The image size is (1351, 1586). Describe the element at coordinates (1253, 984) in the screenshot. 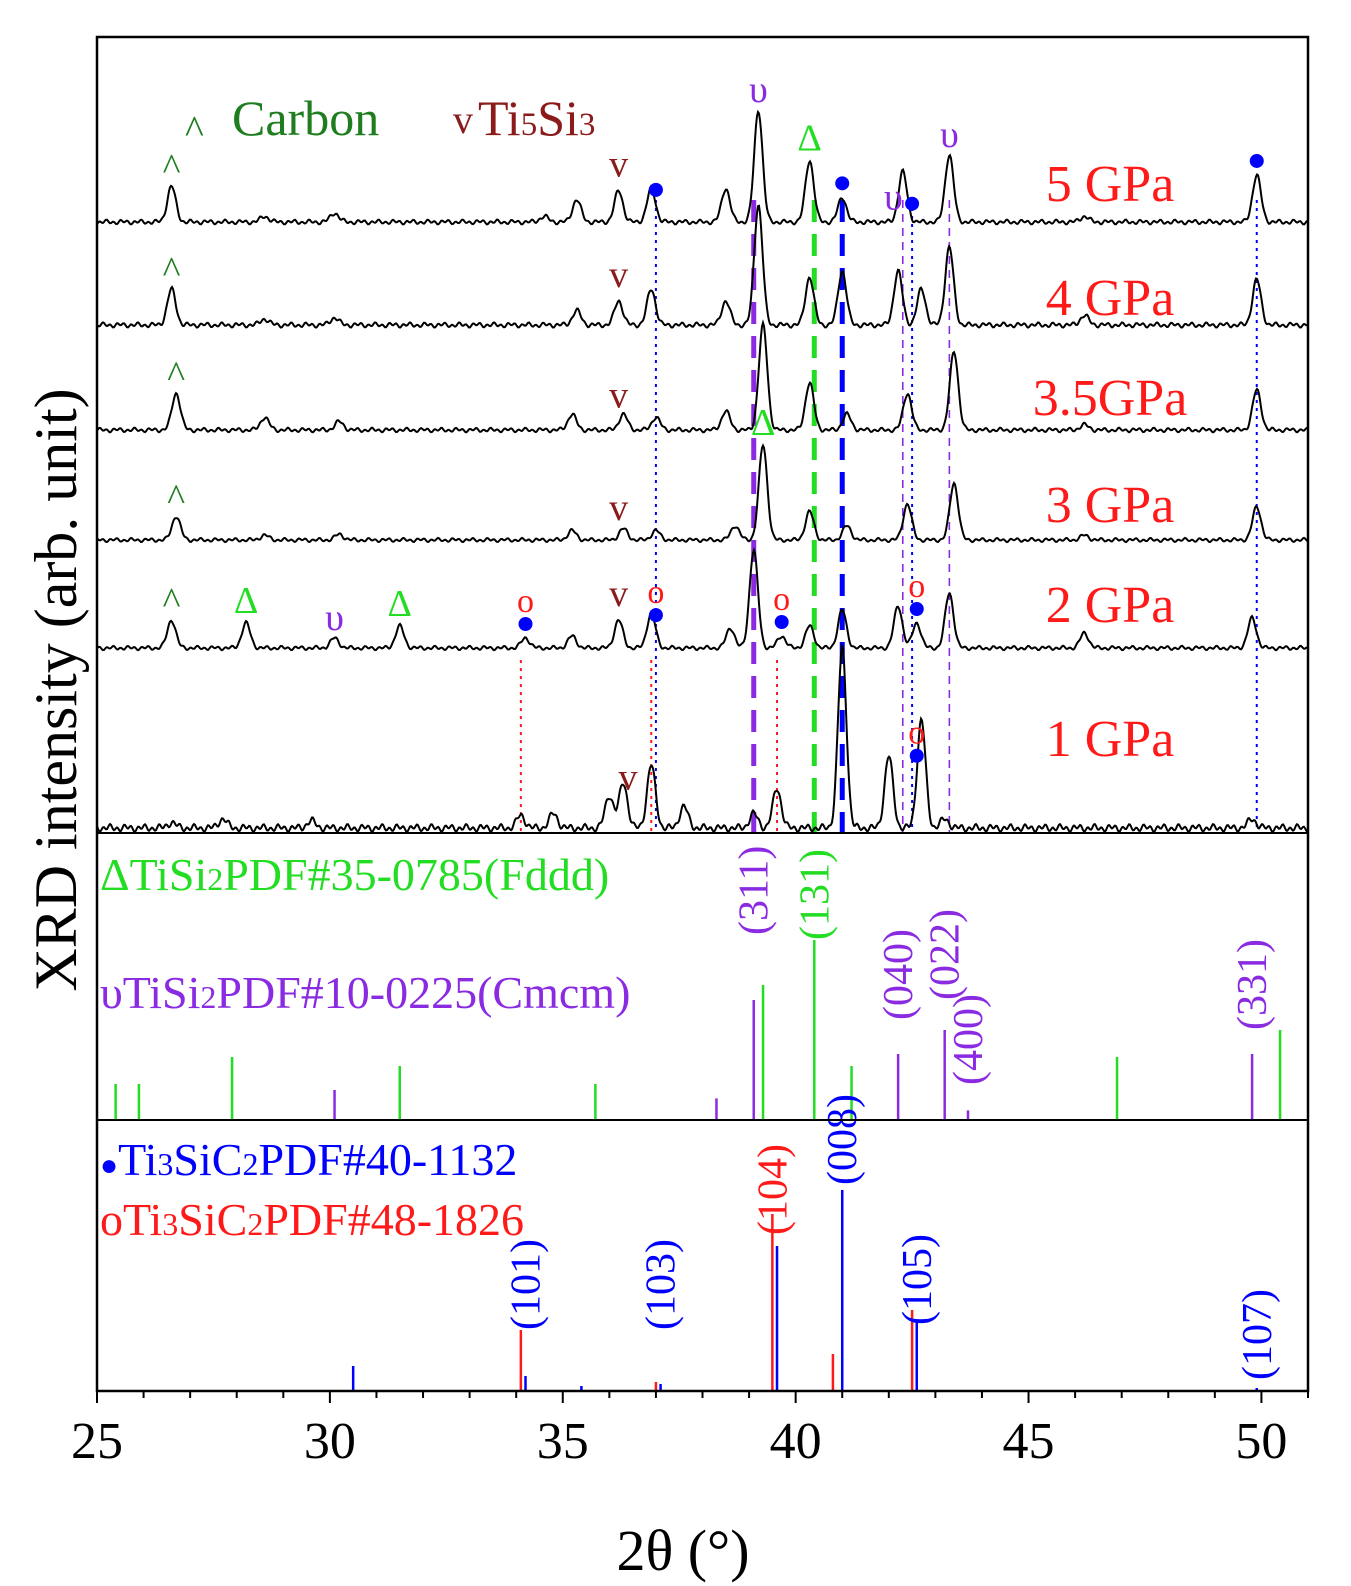

I see `cmcm-hkl-331: (331)` at that location.